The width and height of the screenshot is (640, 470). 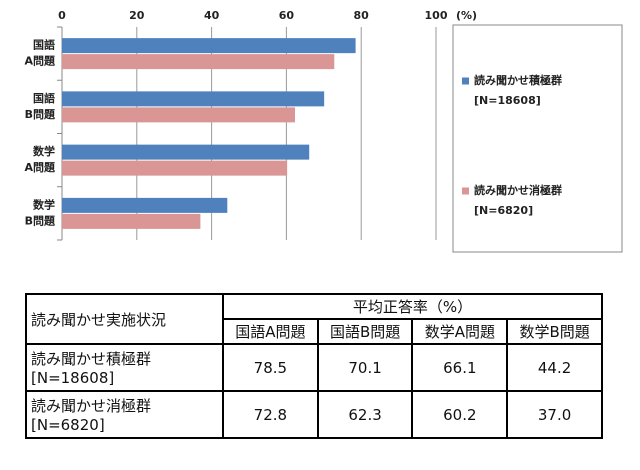 I want to click on cell-text: 66.1, so click(x=460, y=367).